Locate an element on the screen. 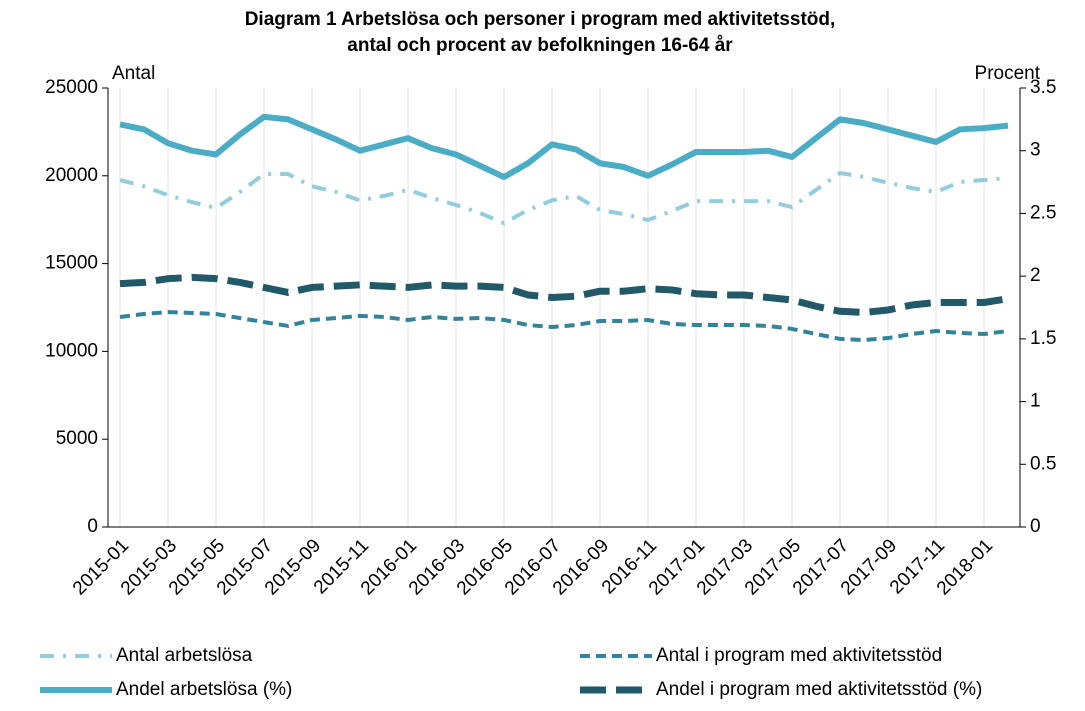 This screenshot has height=711, width=1085. legend-label: Andel i program med aktivitetsstöd (%) is located at coordinates (819, 689).